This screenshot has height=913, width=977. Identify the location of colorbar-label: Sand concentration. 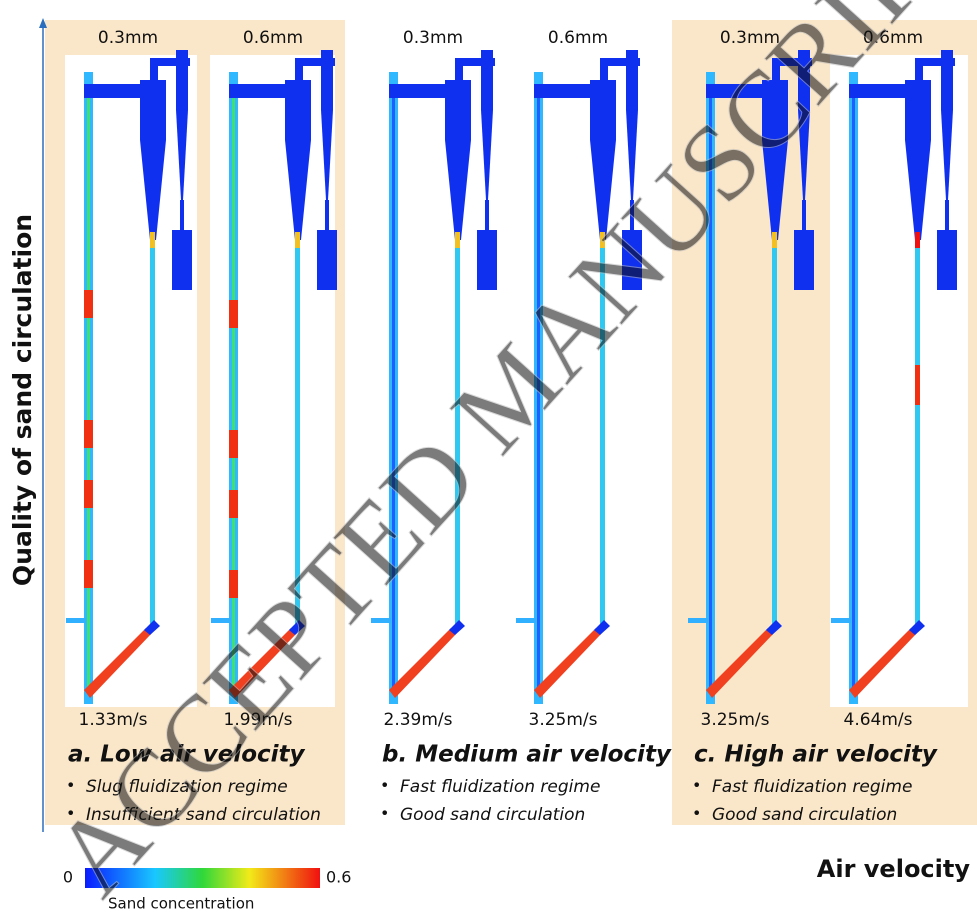
(181, 904).